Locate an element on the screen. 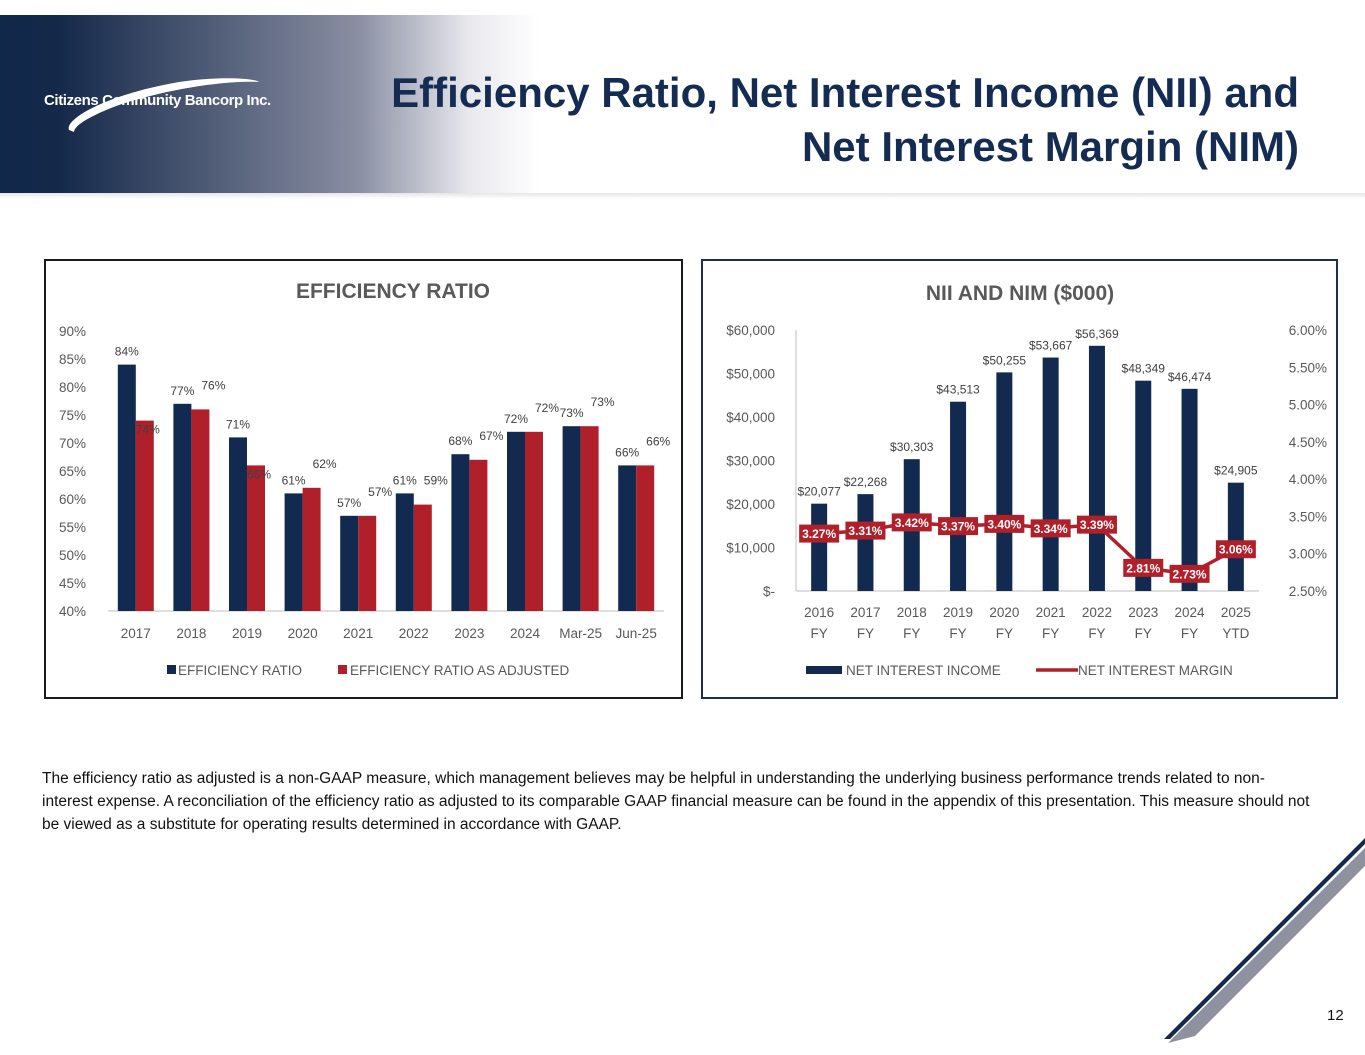 This screenshot has width=1365, height=1055. page-number: 12 is located at coordinates (1335, 1015).